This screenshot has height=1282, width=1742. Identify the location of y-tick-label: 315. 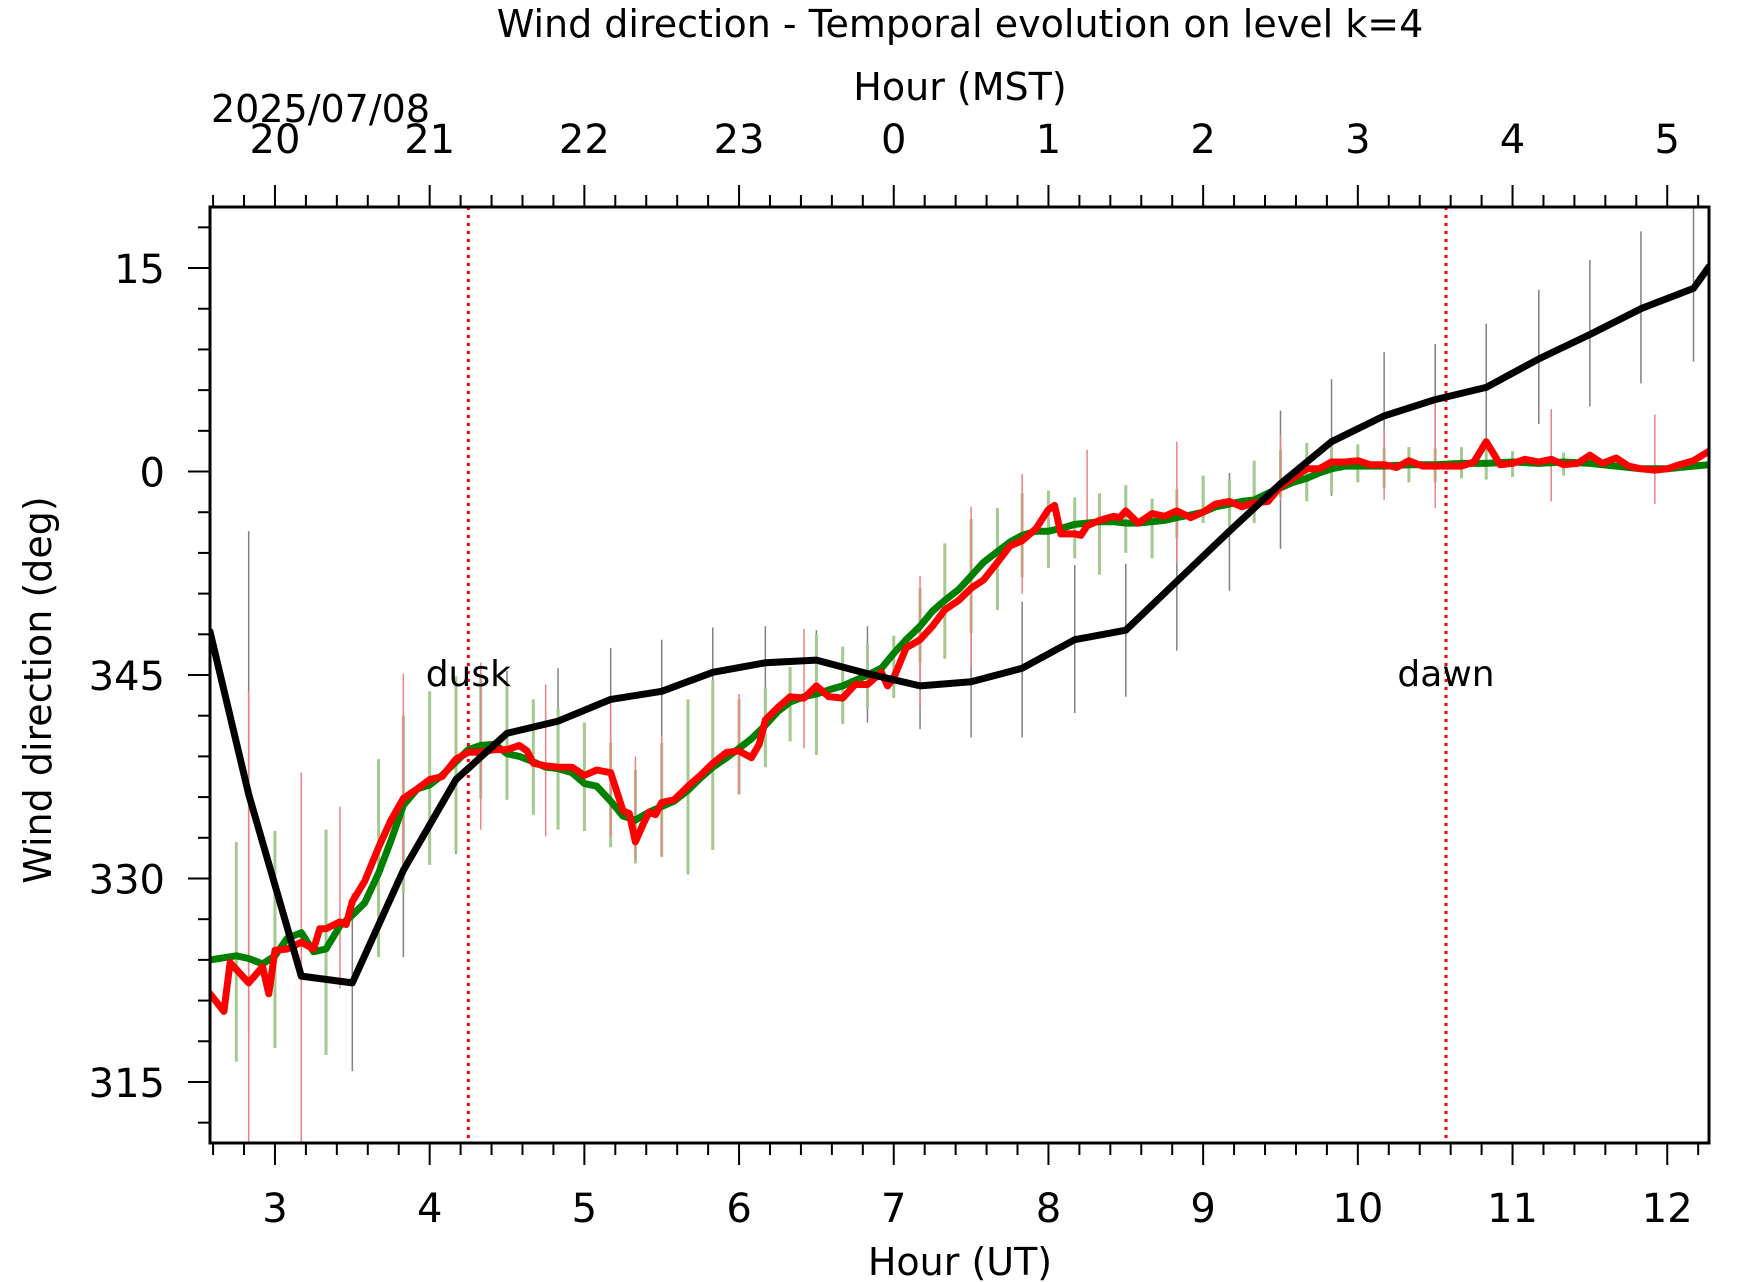
(127, 1084).